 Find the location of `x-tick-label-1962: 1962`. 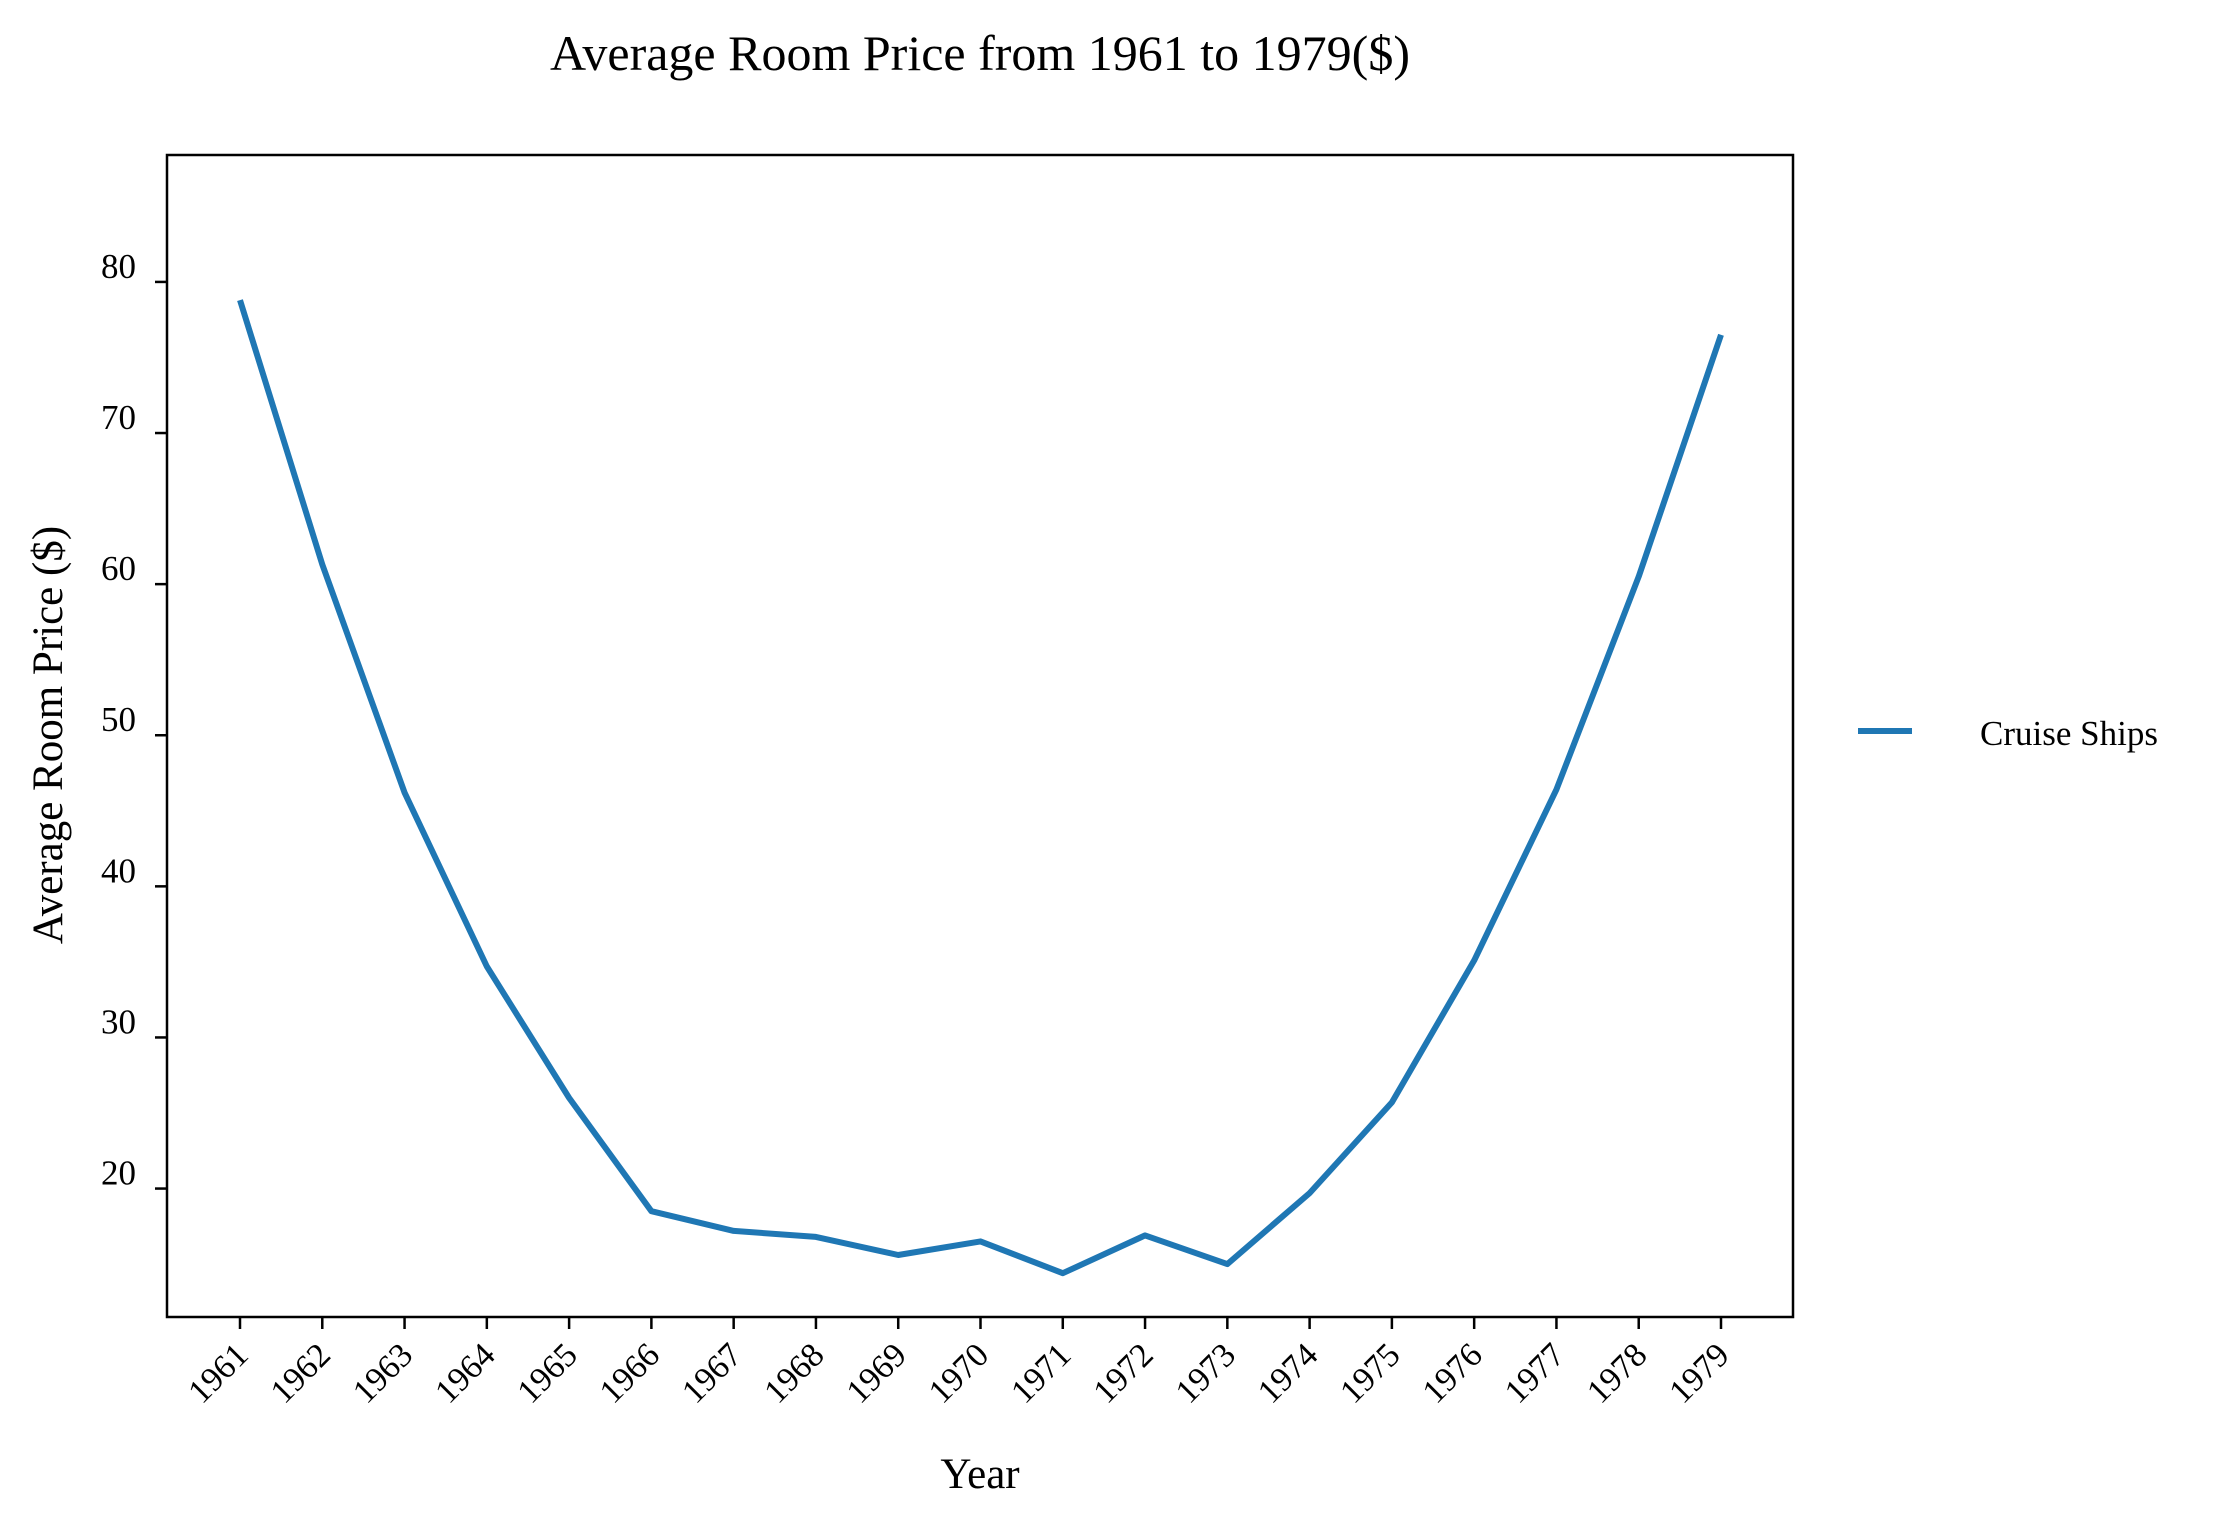

x-tick-label-1962: 1962 is located at coordinates (301, 1373).